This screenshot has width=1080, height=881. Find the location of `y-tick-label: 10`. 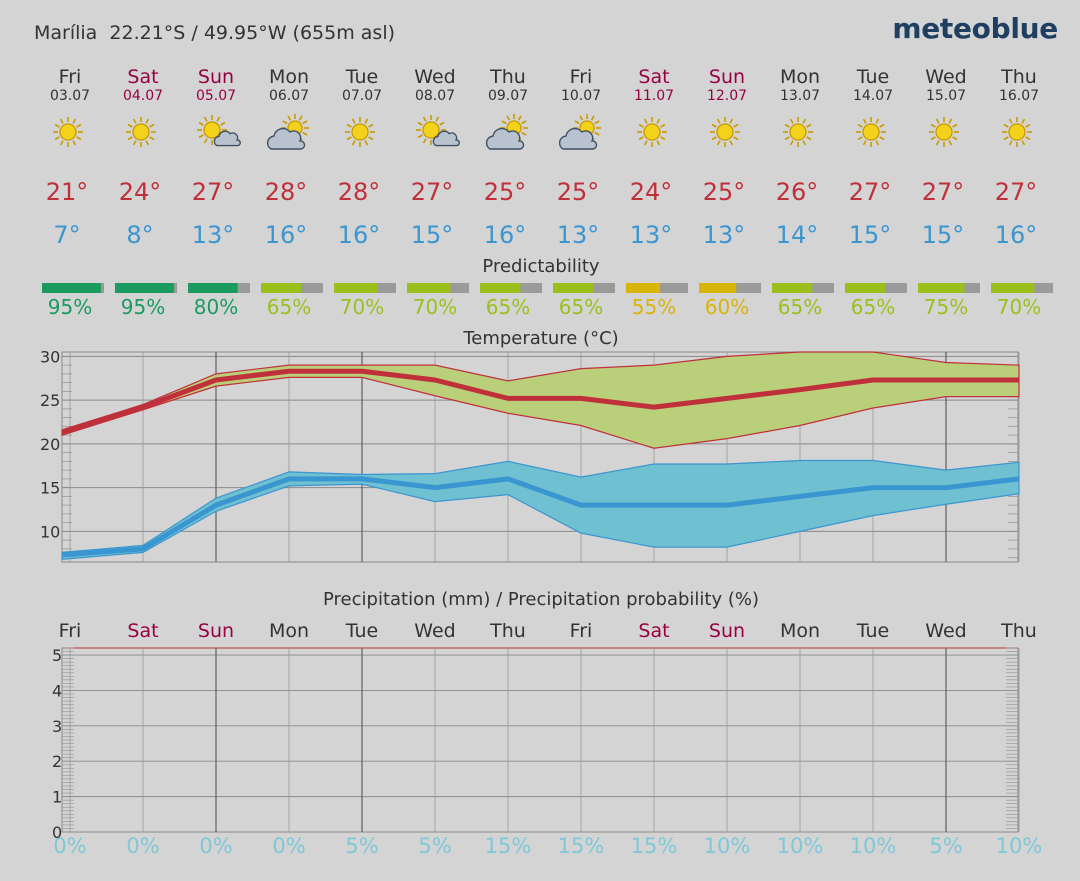

y-tick-label: 10 is located at coordinates (50, 531).